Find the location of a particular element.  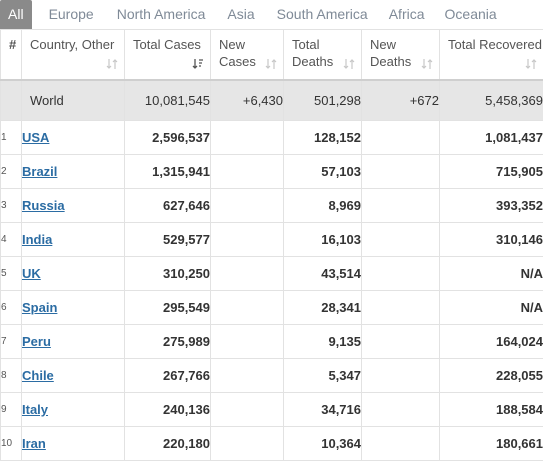

country-link: Iran is located at coordinates (34, 443).